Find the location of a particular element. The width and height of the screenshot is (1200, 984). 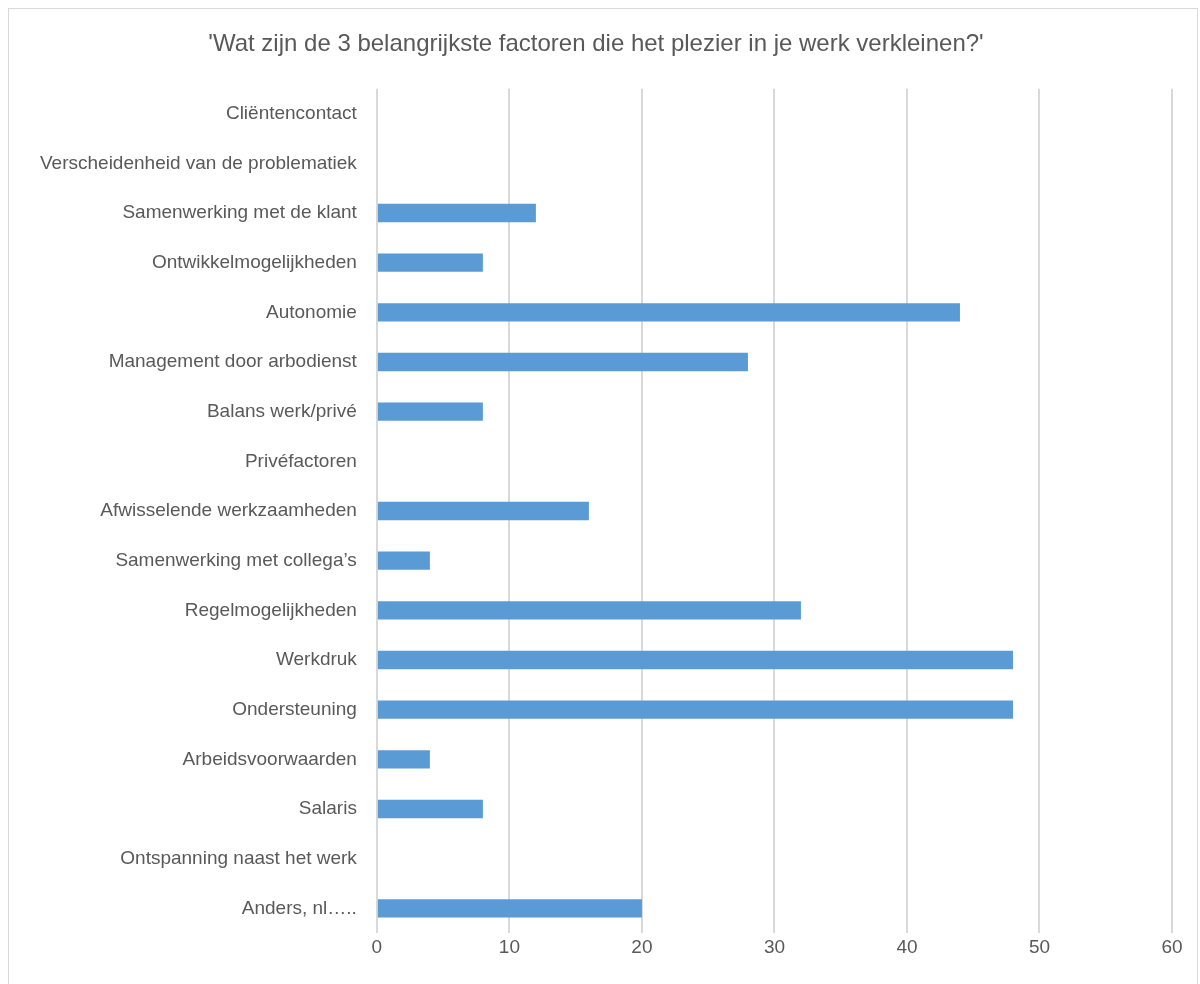

y-tick-label: Verscheidenheid van de problematiek is located at coordinates (198, 162).